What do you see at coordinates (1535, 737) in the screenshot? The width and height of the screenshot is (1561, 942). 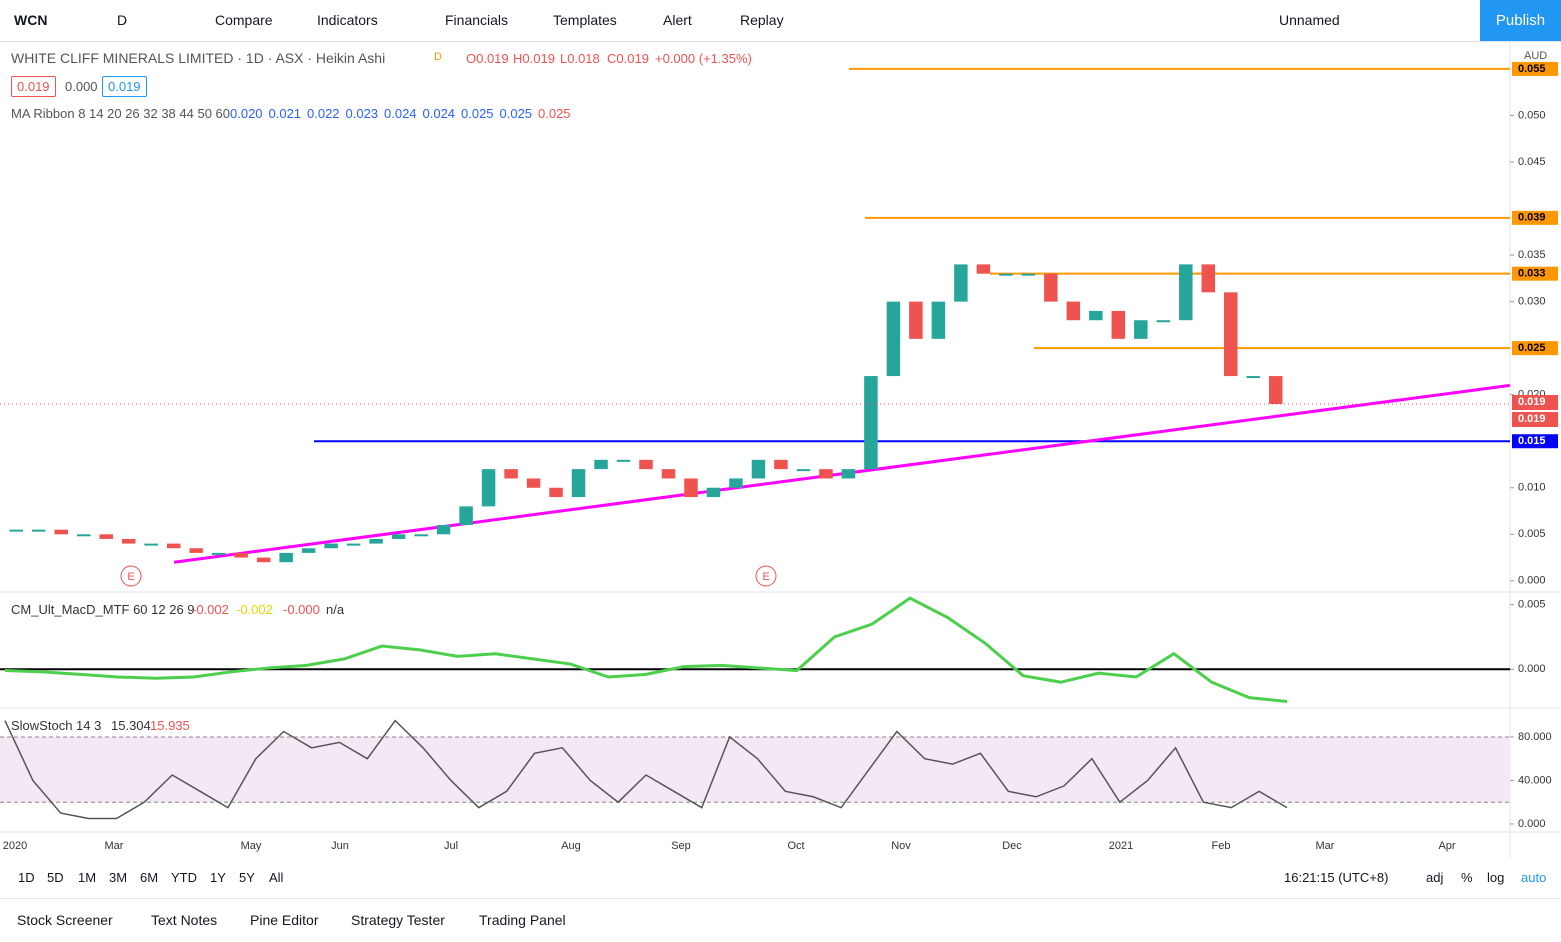 I see `y-tick-label: 80.000` at bounding box center [1535, 737].